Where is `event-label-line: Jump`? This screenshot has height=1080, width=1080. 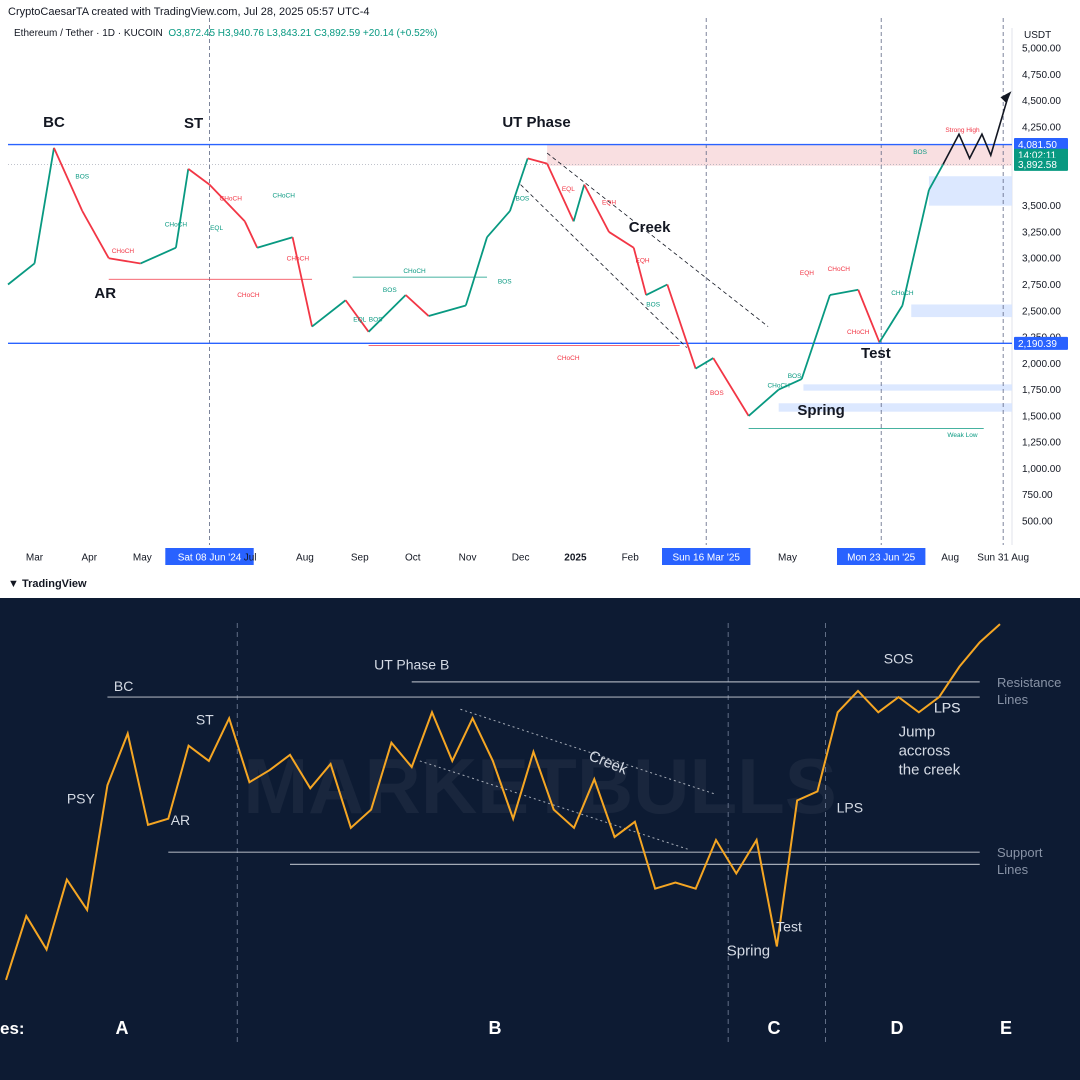
event-label-line: Jump is located at coordinates (917, 732).